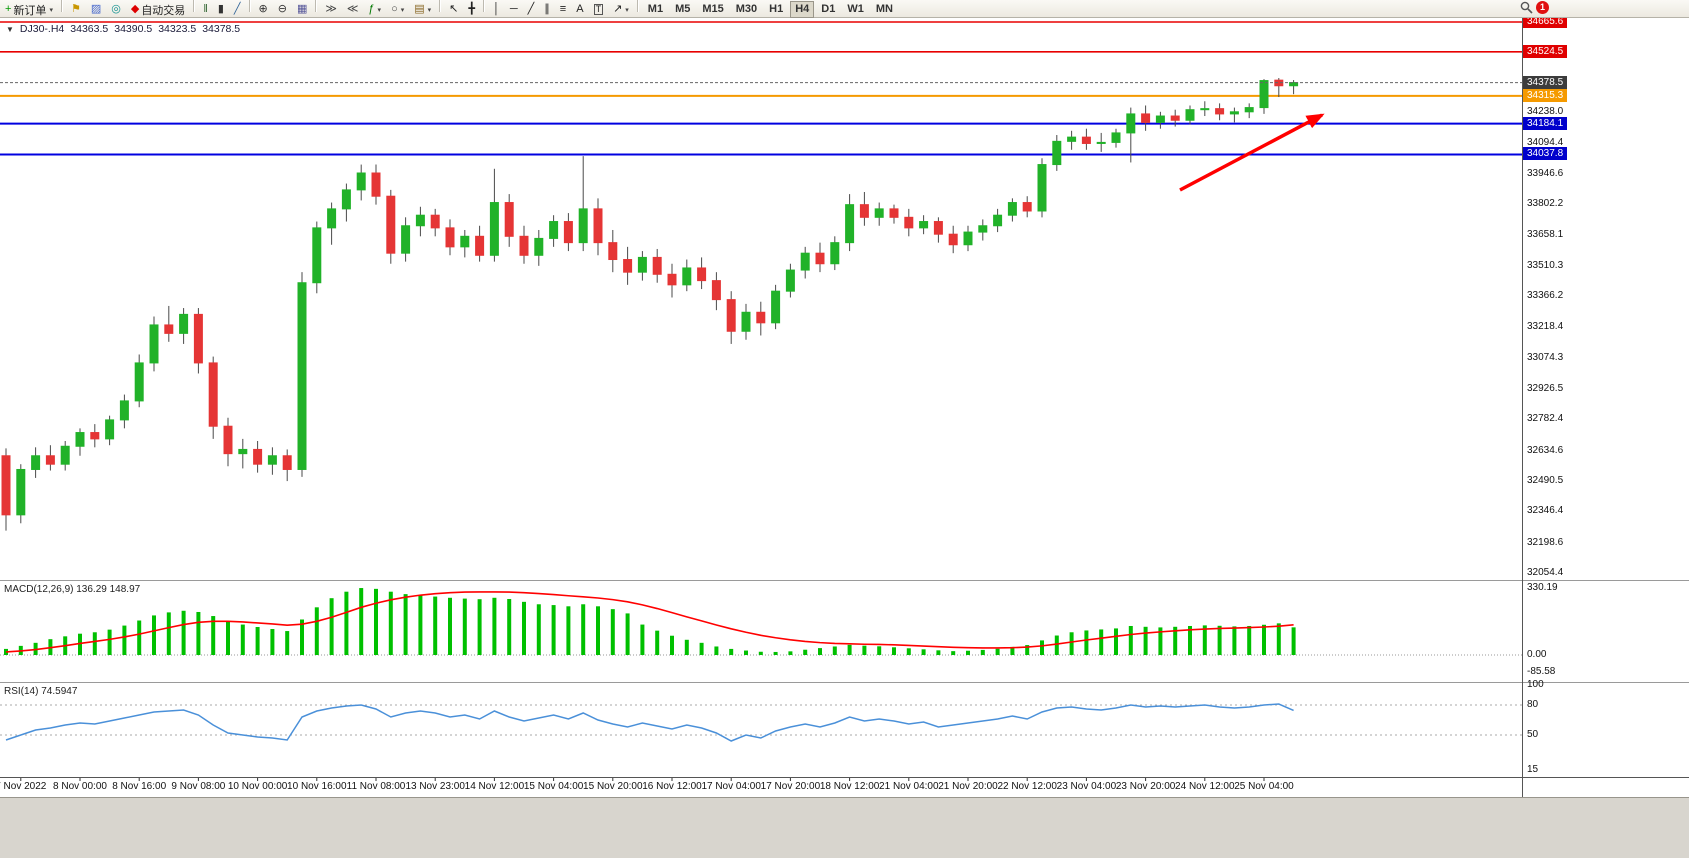  What do you see at coordinates (1535, 684) in the screenshot?
I see `rsi-axis-label: 100` at bounding box center [1535, 684].